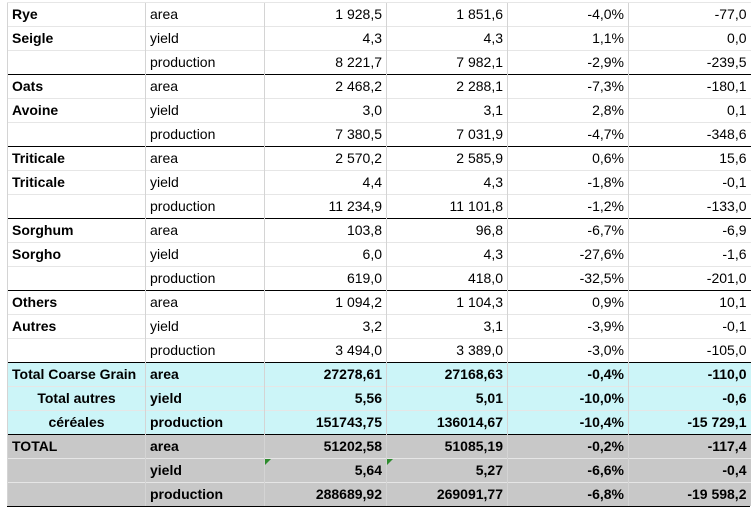 This screenshot has width=751, height=509. Describe the element at coordinates (325, 374) in the screenshot. I see `value1-cell: 27278,61` at that location.